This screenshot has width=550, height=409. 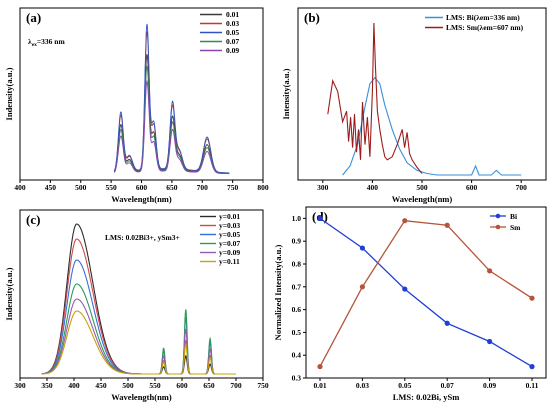 What do you see at coordinates (229, 261) in the screenshot?
I see `legend-label: y=0.11` at bounding box center [229, 261].